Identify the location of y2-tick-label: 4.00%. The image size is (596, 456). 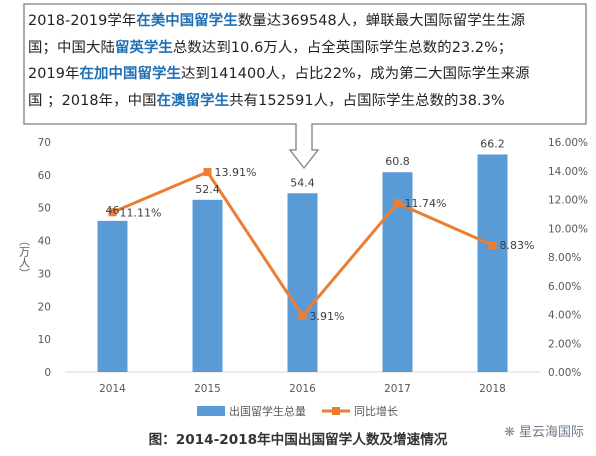
(564, 316).